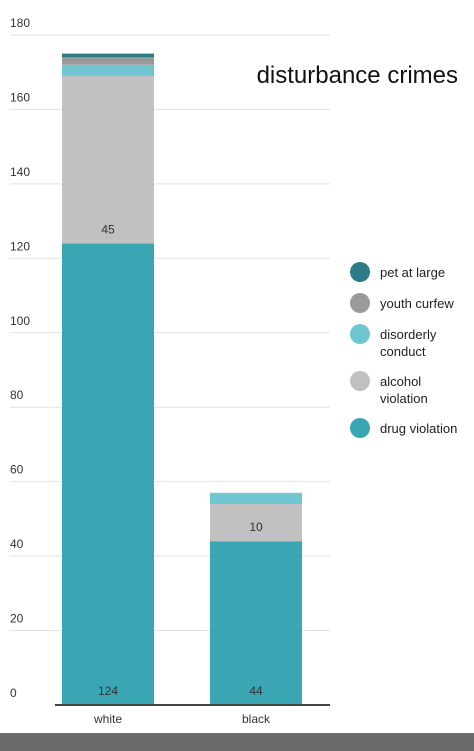 The width and height of the screenshot is (474, 751). Describe the element at coordinates (237, 742) in the screenshot. I see `bottom-strip` at that location.